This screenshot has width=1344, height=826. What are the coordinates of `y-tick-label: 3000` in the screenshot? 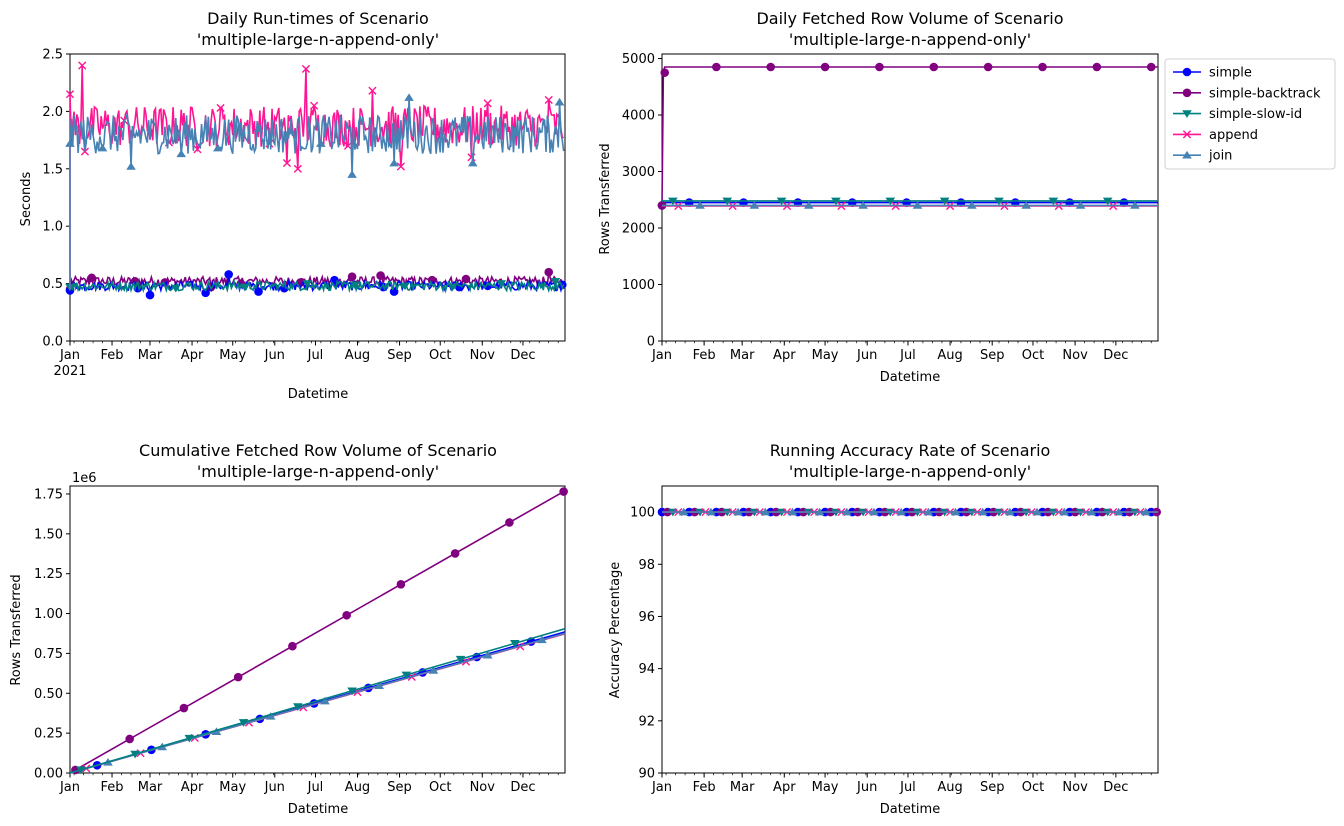 It's located at (638, 172).